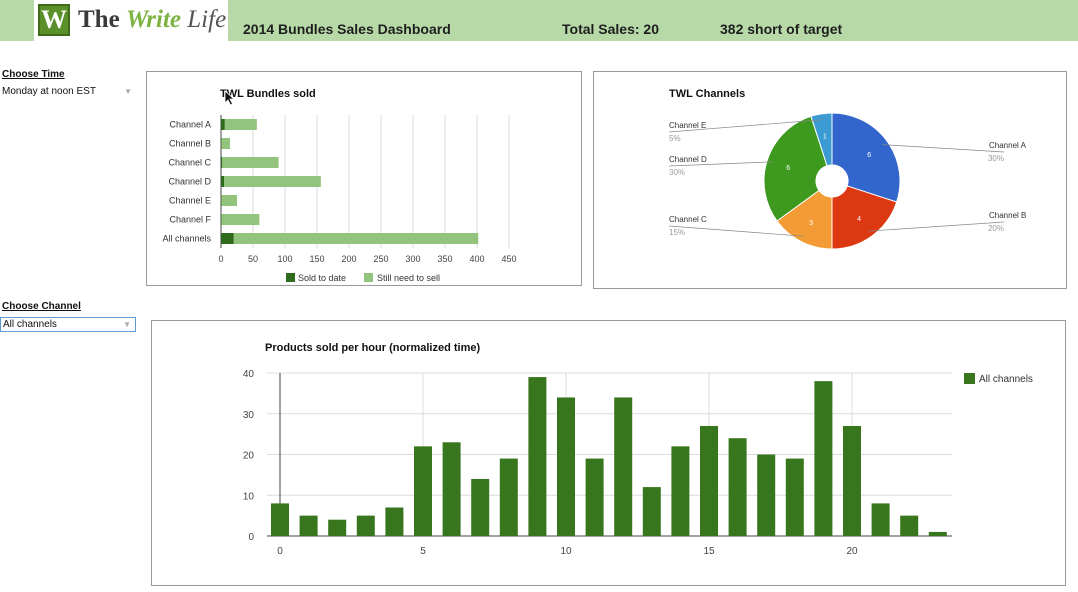  I want to click on hourly-x-tick-label: 15, so click(709, 551).